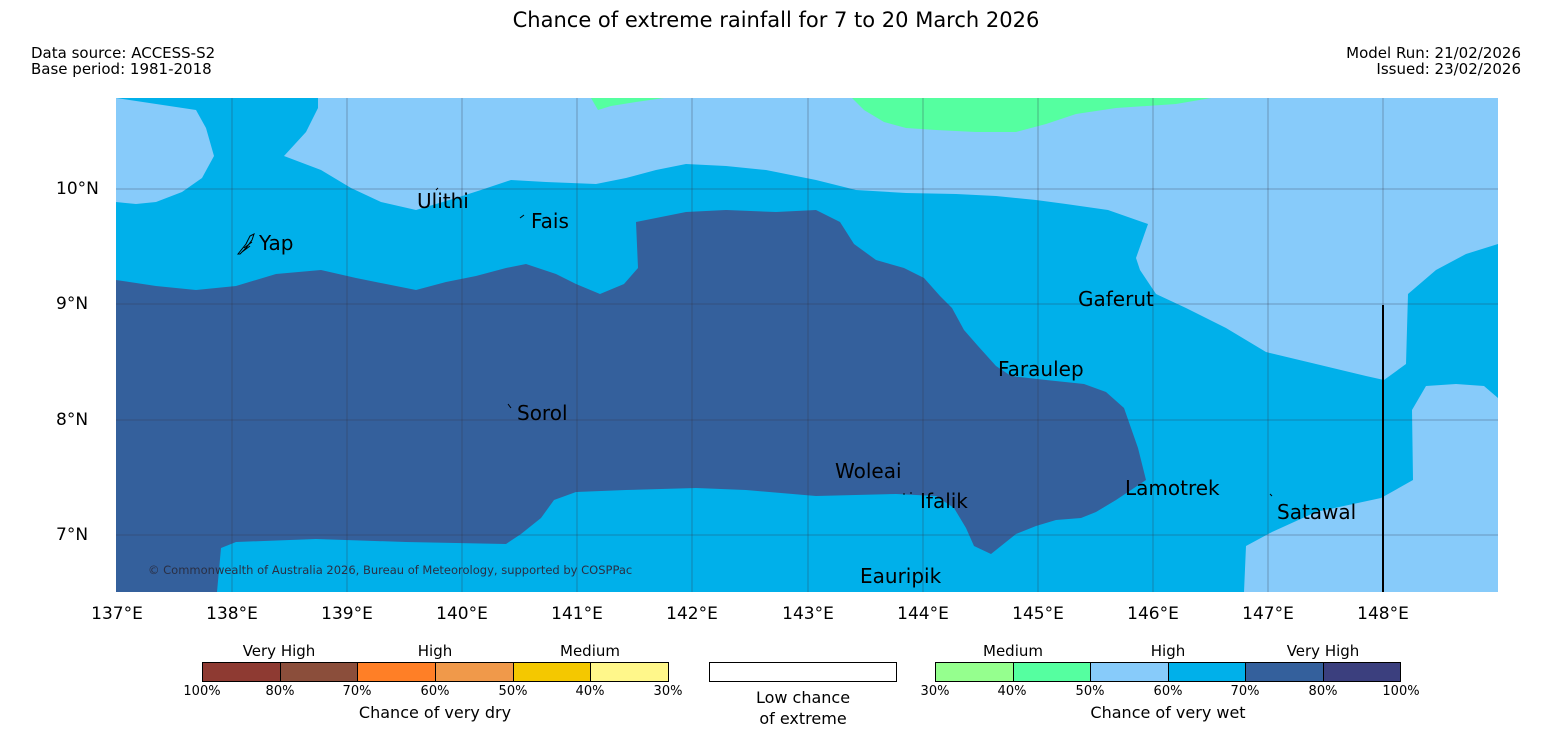 Image resolution: width=1552 pixels, height=736 pixels. What do you see at coordinates (232, 614) in the screenshot?
I see `x-tick-138: 138°E` at bounding box center [232, 614].